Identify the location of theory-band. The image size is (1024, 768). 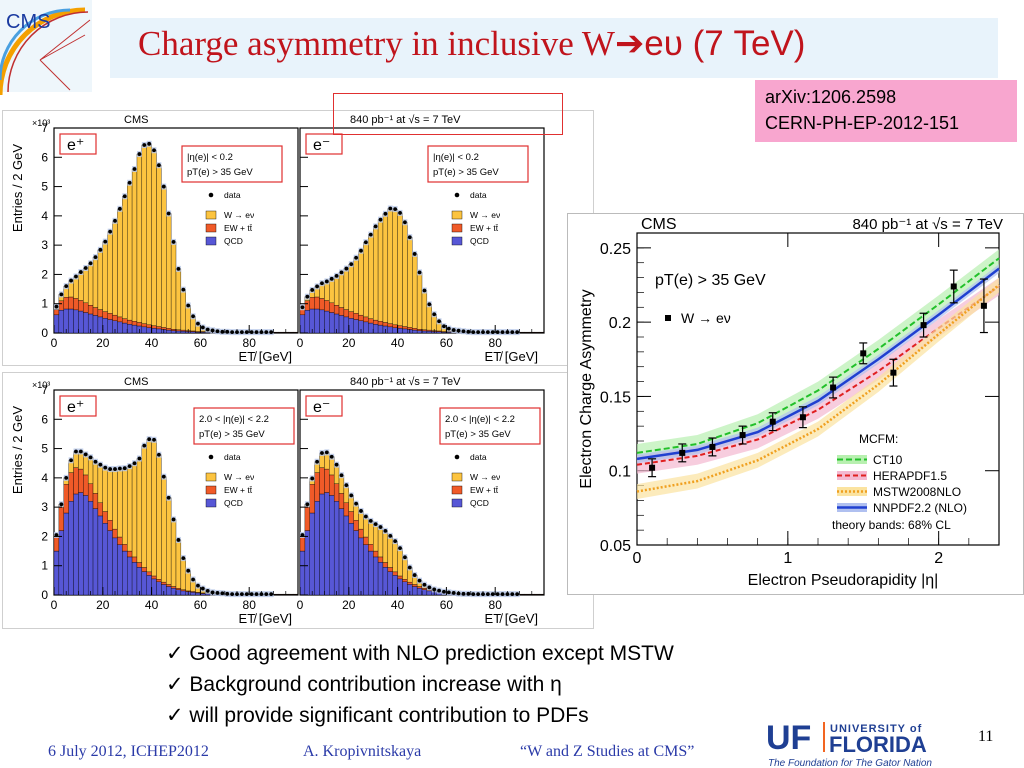
(818, 355).